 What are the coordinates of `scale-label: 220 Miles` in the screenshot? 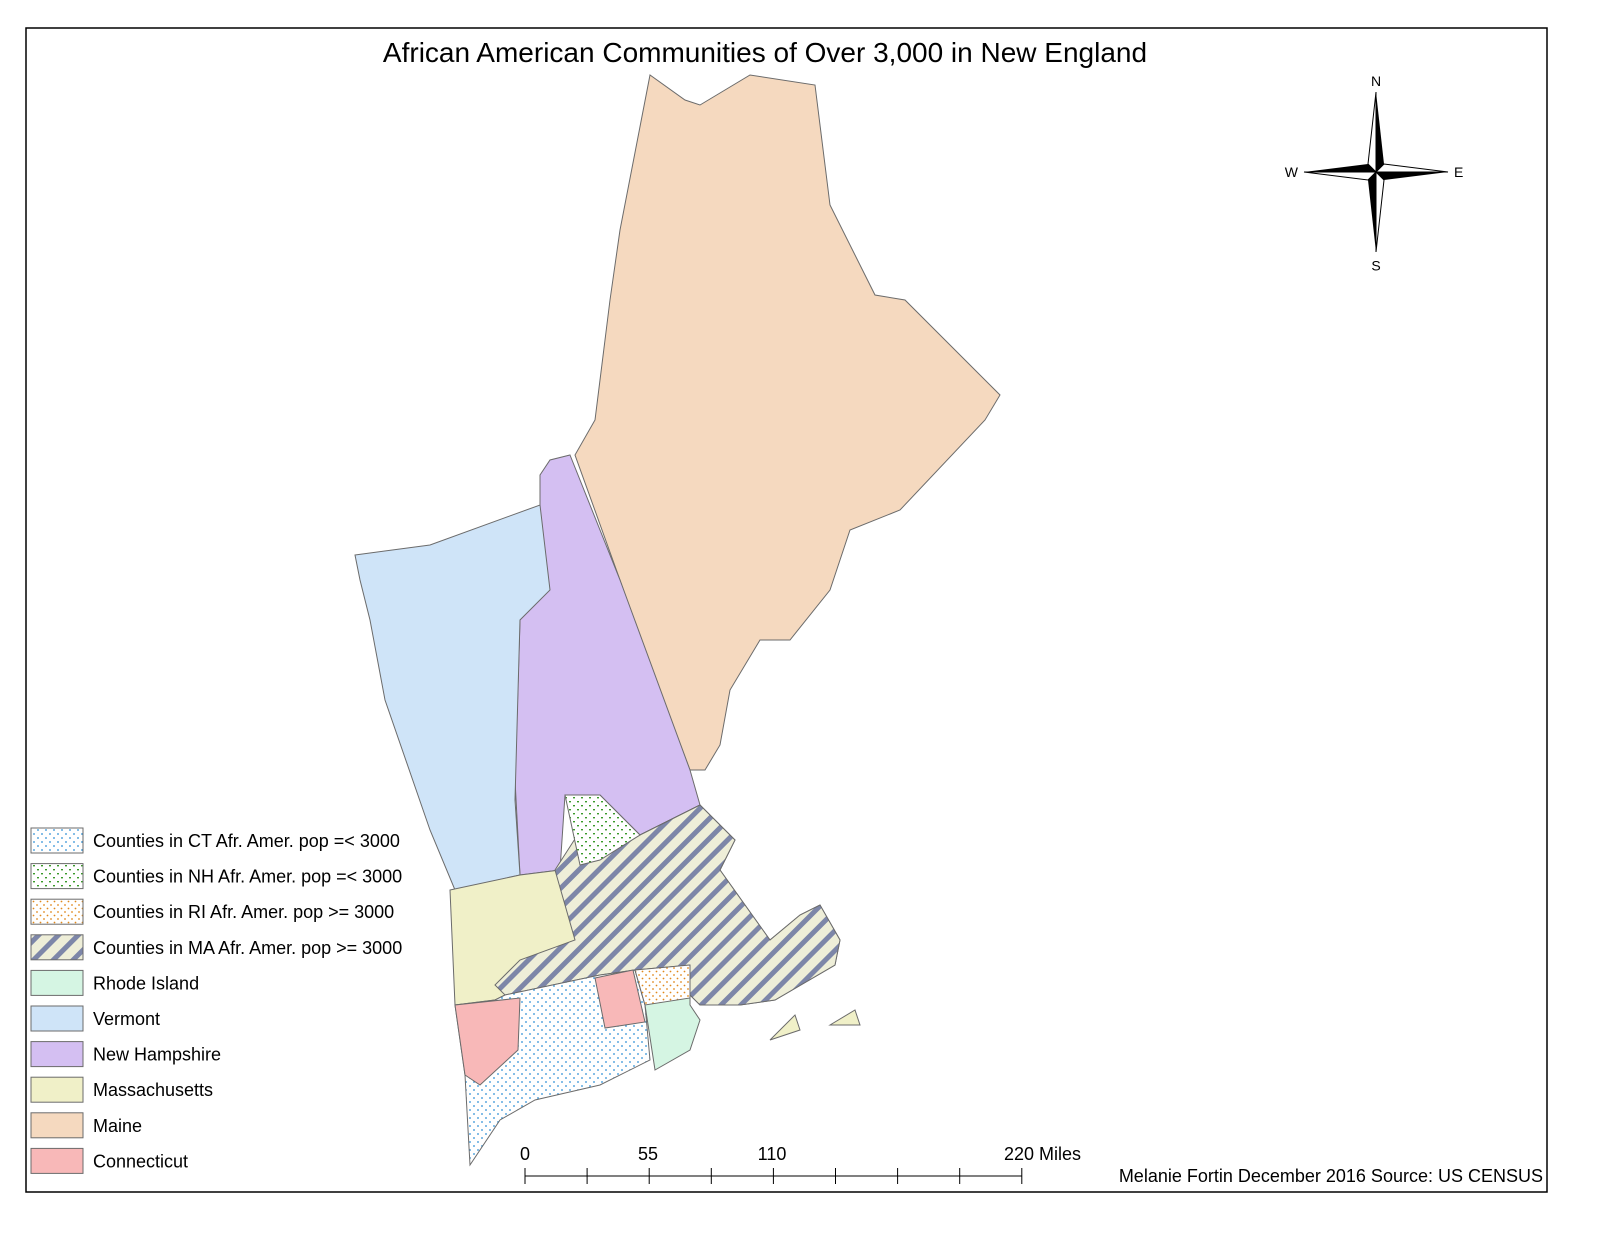 It's located at (1042, 1154).